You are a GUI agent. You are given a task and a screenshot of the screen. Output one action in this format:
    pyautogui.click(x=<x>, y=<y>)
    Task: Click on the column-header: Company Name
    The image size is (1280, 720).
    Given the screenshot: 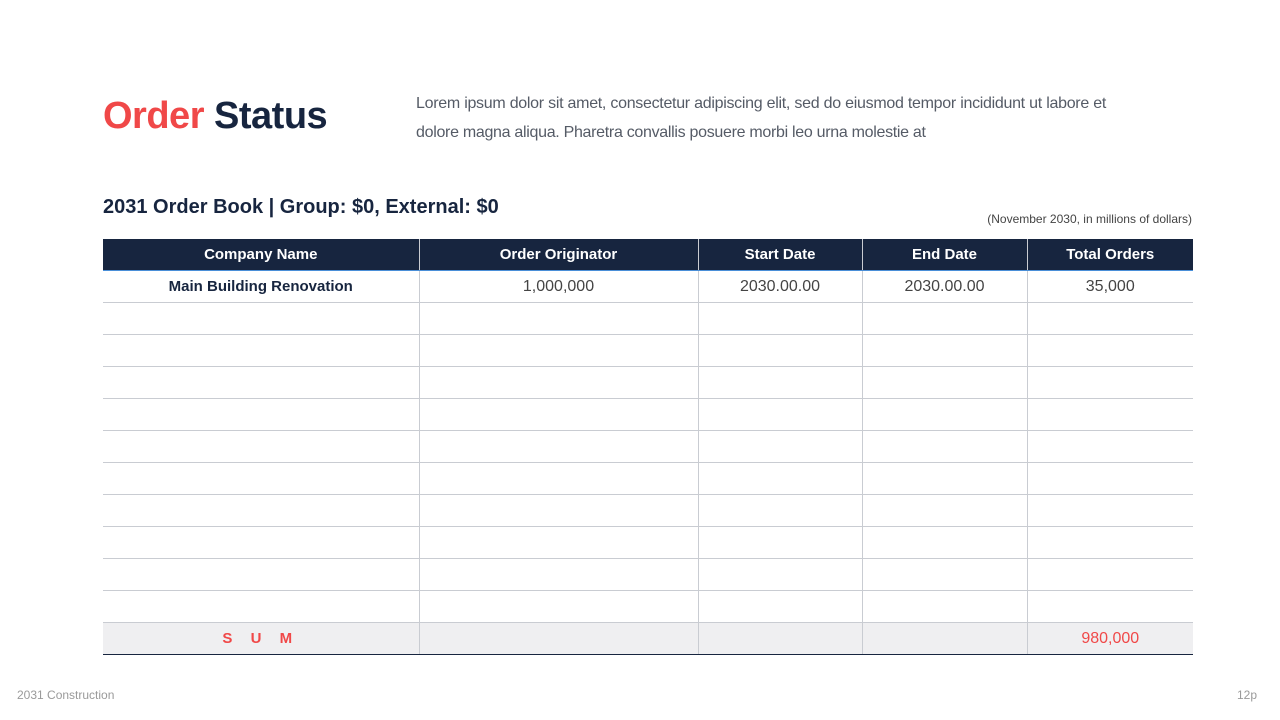 What is the action you would take?
    pyautogui.click(x=261, y=255)
    